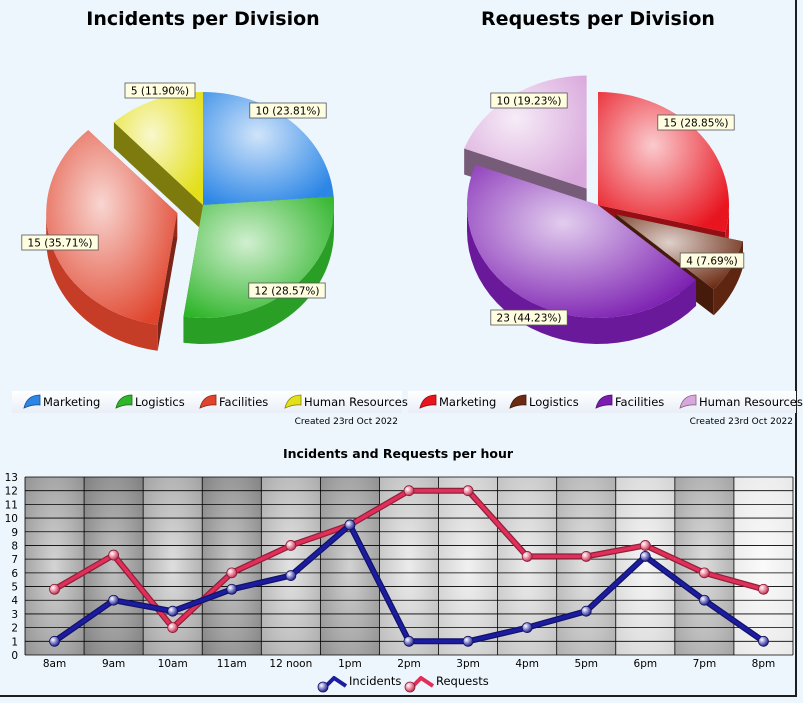 This screenshot has height=703, width=803. Describe the element at coordinates (14, 656) in the screenshot. I see `y-tick-label: 0` at that location.